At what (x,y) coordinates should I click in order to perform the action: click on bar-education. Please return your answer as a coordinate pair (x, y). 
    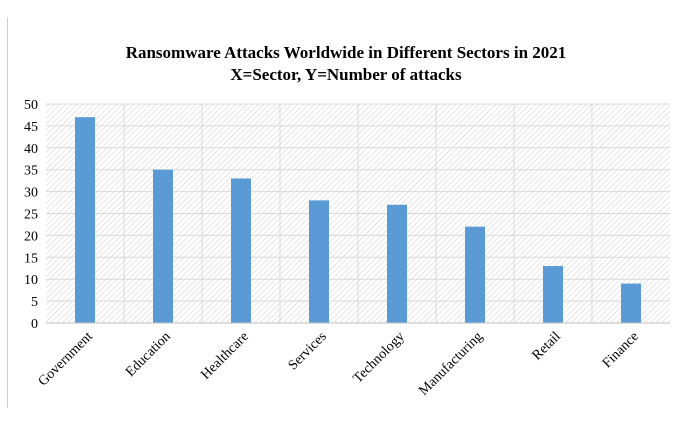
    Looking at the image, I should click on (163, 246).